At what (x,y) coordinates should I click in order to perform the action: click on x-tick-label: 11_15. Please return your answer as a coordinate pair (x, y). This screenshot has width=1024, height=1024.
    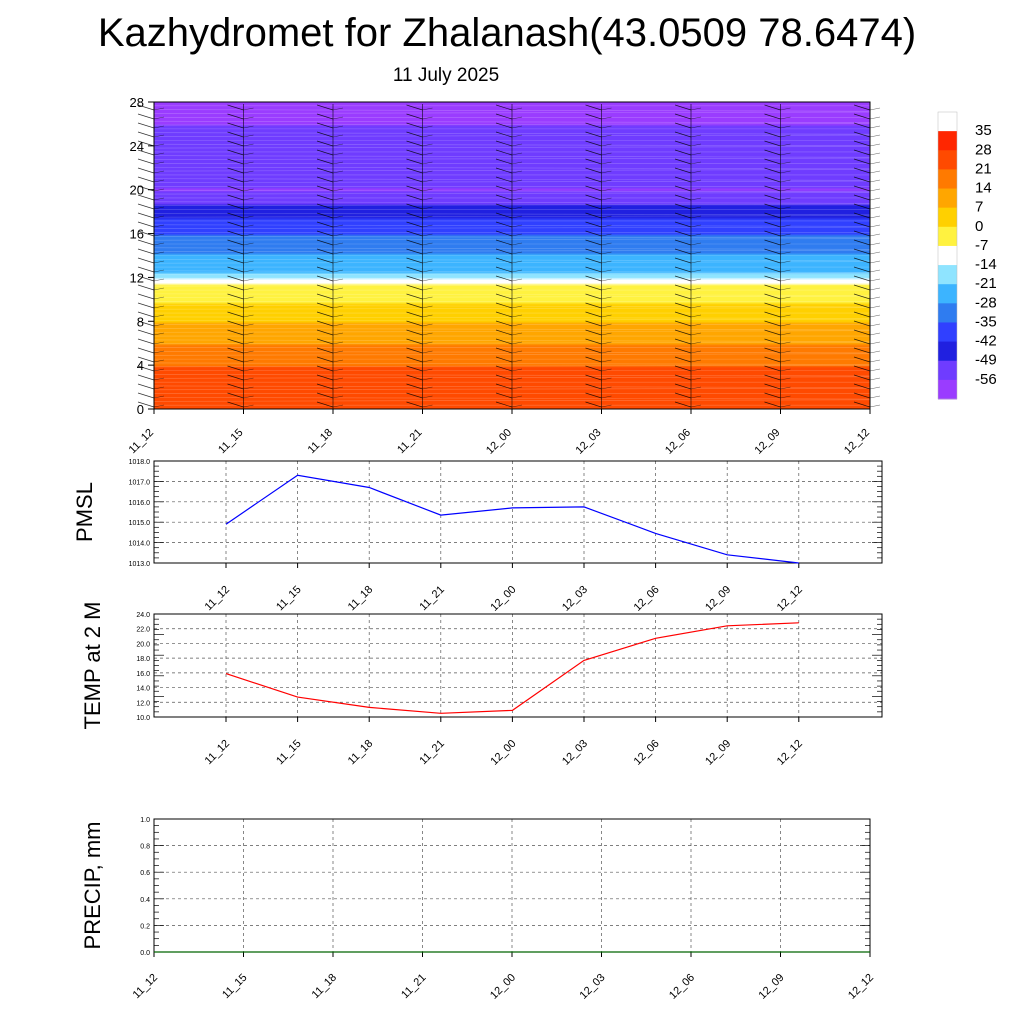
    Looking at the image, I should click on (289, 599).